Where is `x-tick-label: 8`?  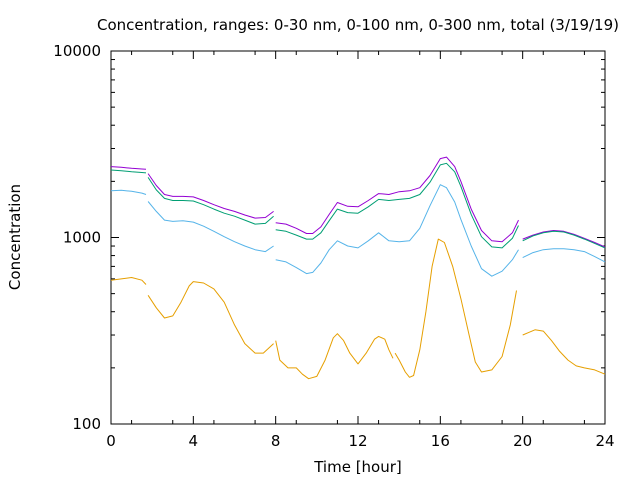 x-tick-label: 8 is located at coordinates (276, 441).